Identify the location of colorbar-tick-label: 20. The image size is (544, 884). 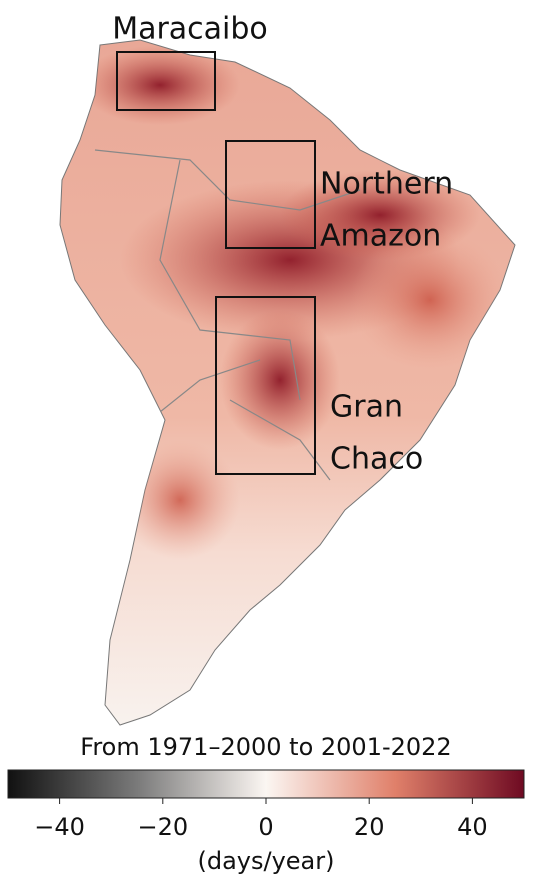
(369, 827).